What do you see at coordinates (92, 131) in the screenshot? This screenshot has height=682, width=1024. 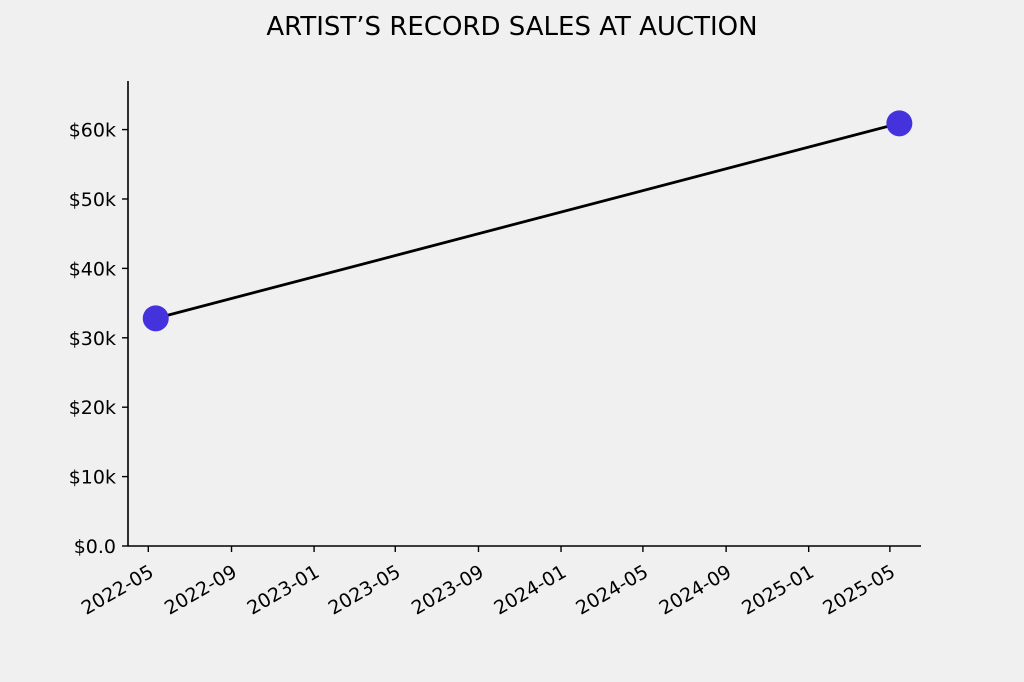 I see `y-tick-label: $60k` at bounding box center [92, 131].